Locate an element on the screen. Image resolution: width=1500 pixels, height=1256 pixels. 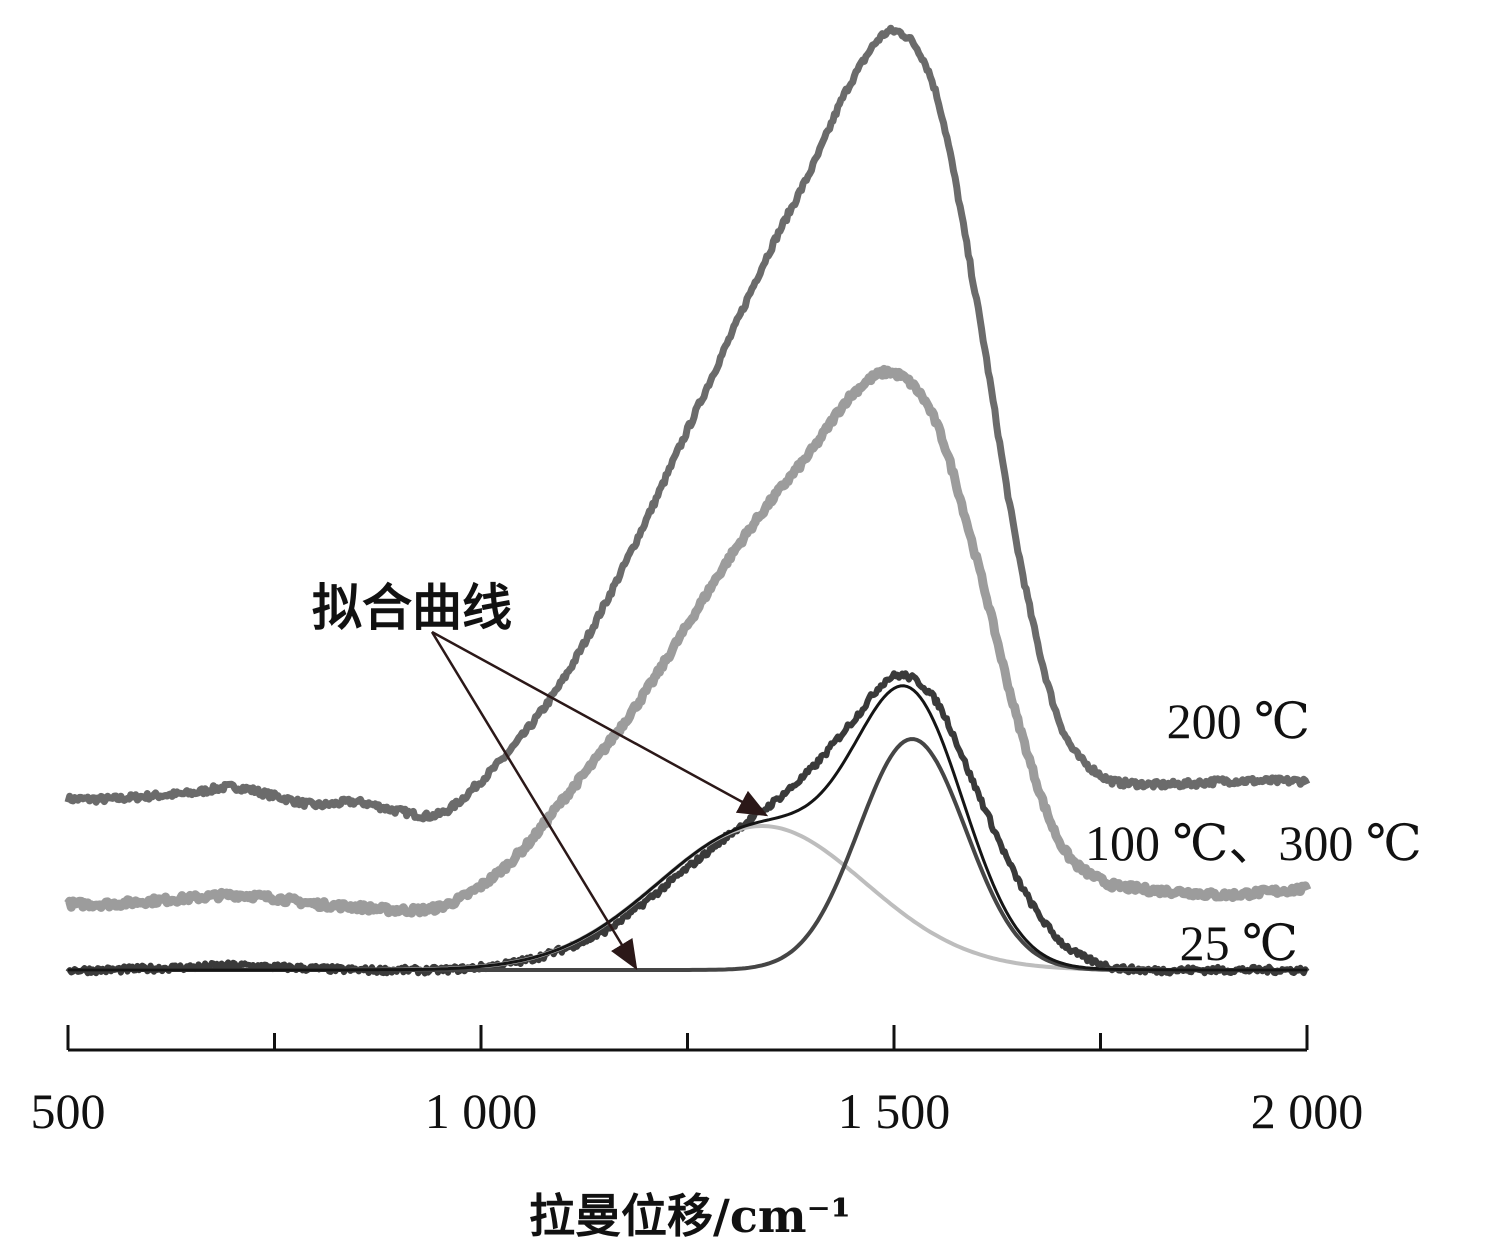
x-tick-label: 1 000 is located at coordinates (481, 1111).